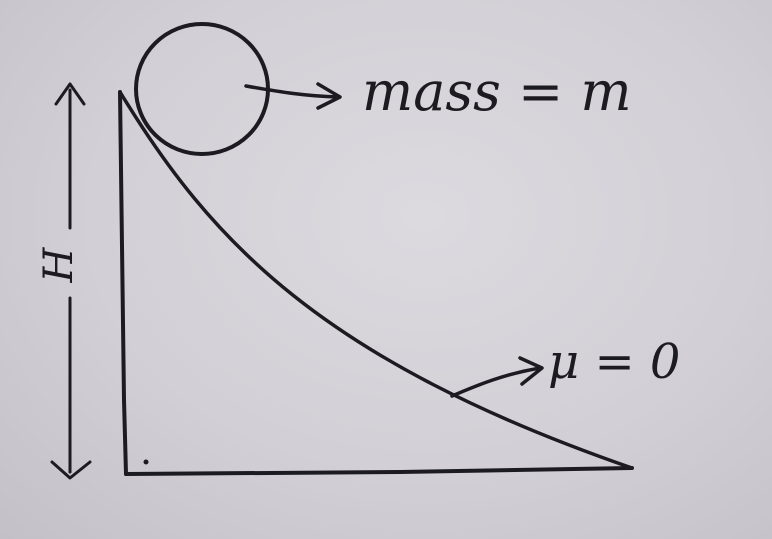 The width and height of the screenshot is (772, 539). What do you see at coordinates (614, 362) in the screenshot?
I see `friction-label: μ = 0` at bounding box center [614, 362].